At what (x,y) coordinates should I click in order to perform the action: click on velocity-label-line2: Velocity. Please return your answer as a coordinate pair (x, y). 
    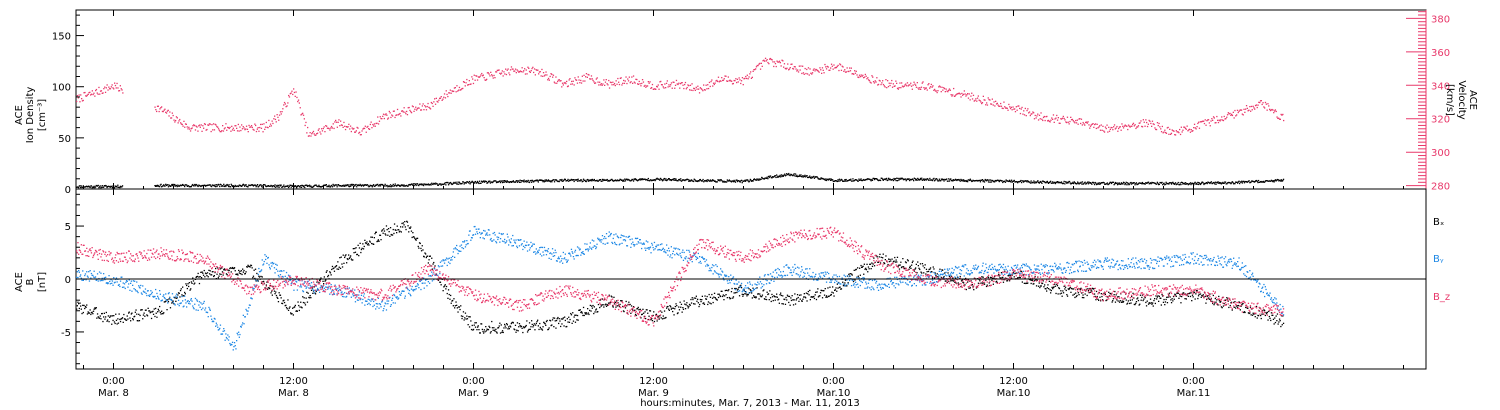
    Looking at the image, I should click on (1461, 99).